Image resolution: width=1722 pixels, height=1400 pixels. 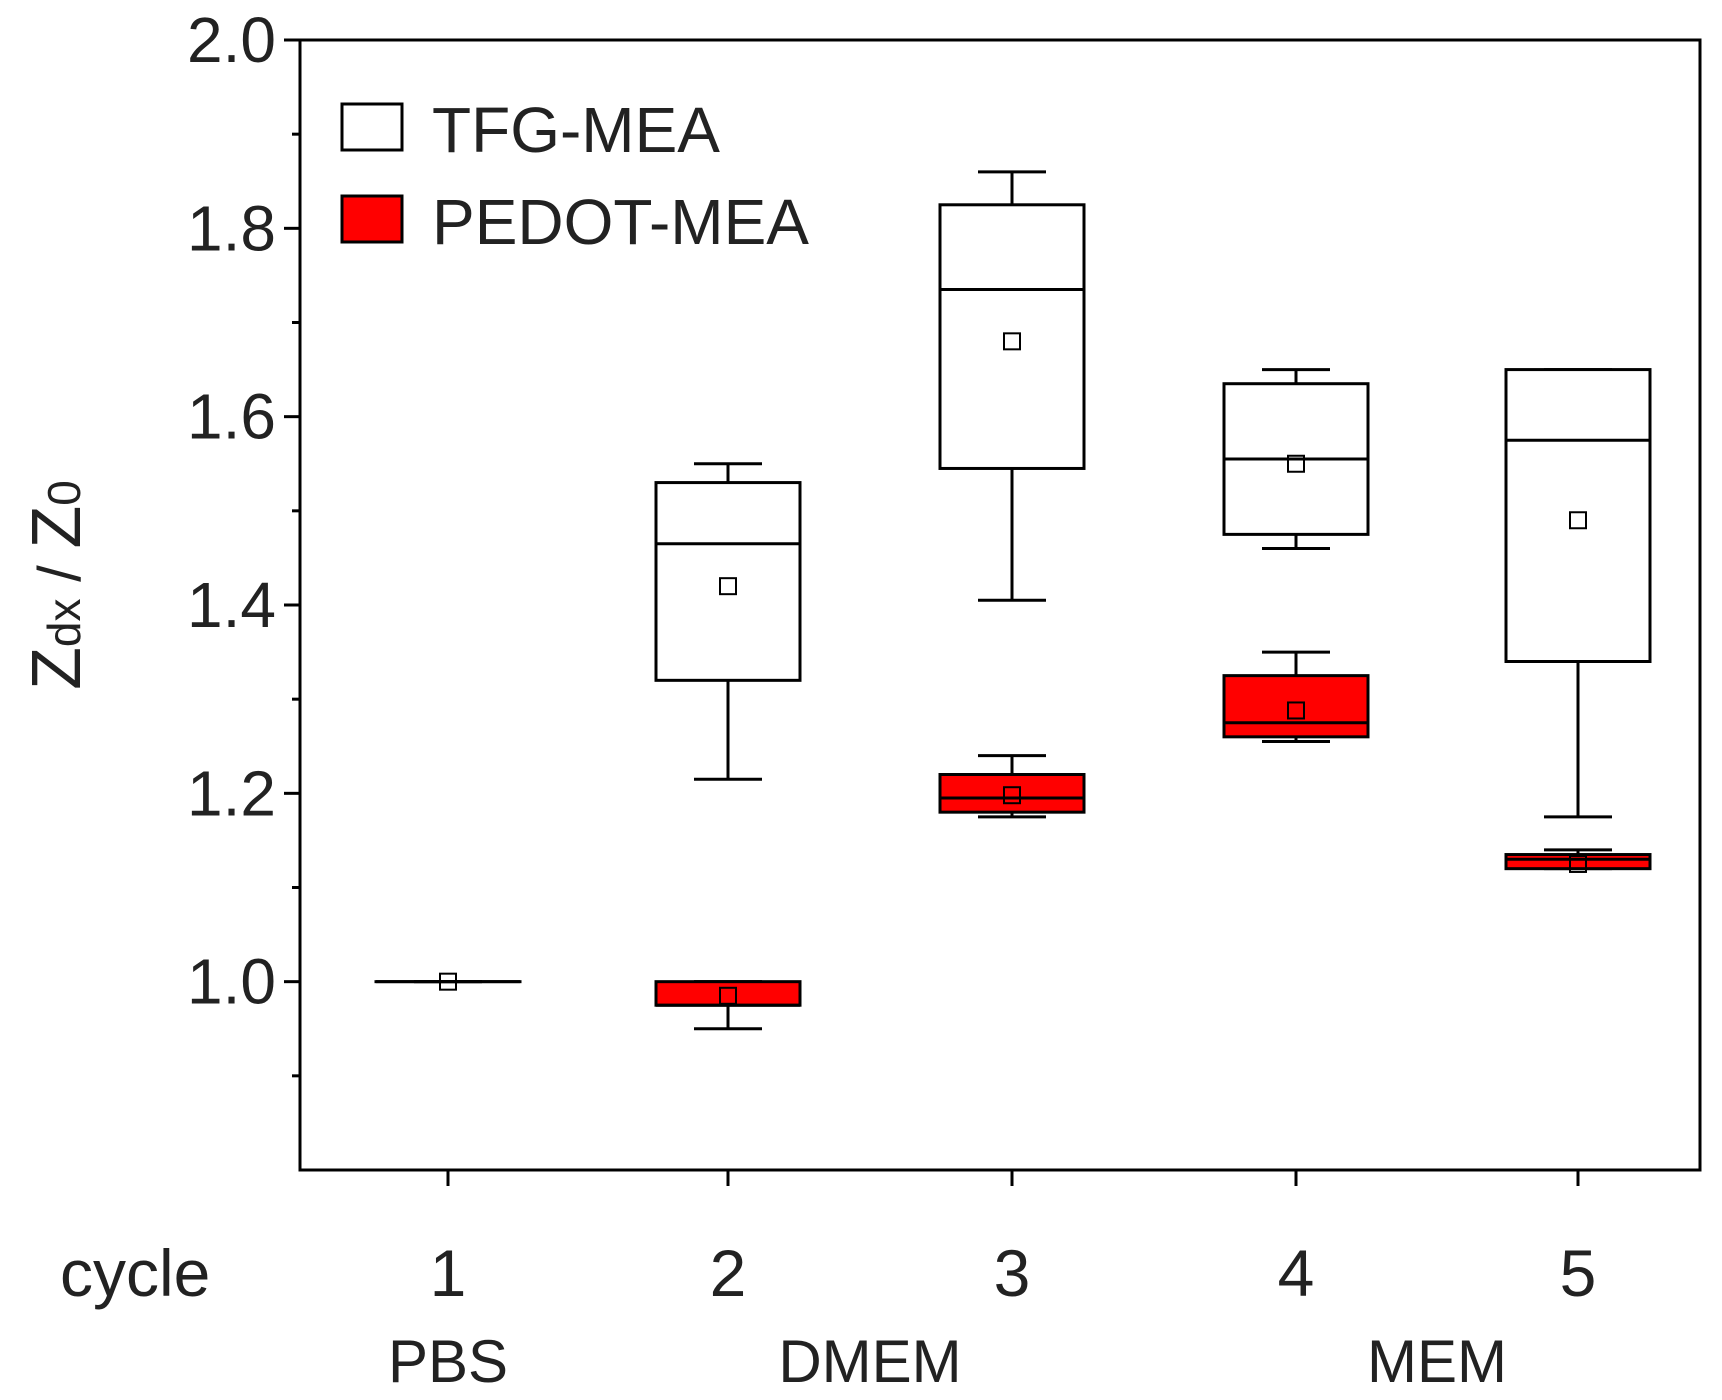 I want to click on legend-swatch-pedot-mea, so click(x=372, y=219).